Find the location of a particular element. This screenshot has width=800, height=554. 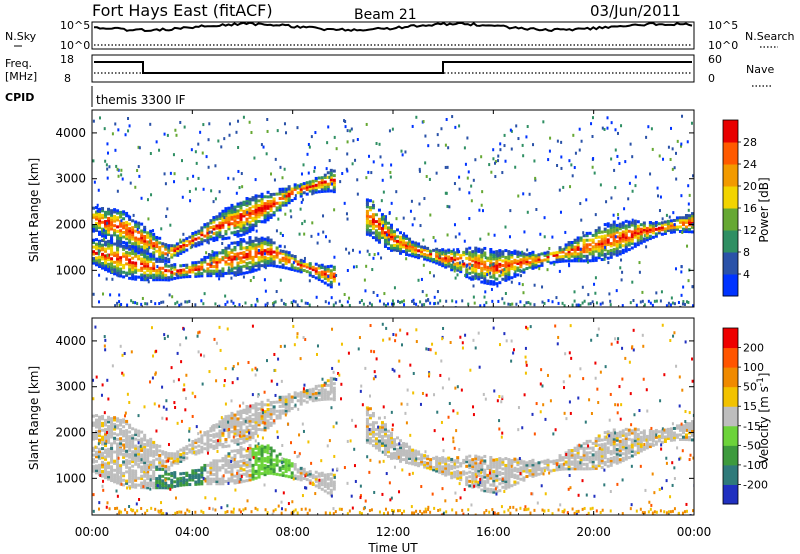

station-title: Fort Hays East (fitACF) is located at coordinates (182, 10).